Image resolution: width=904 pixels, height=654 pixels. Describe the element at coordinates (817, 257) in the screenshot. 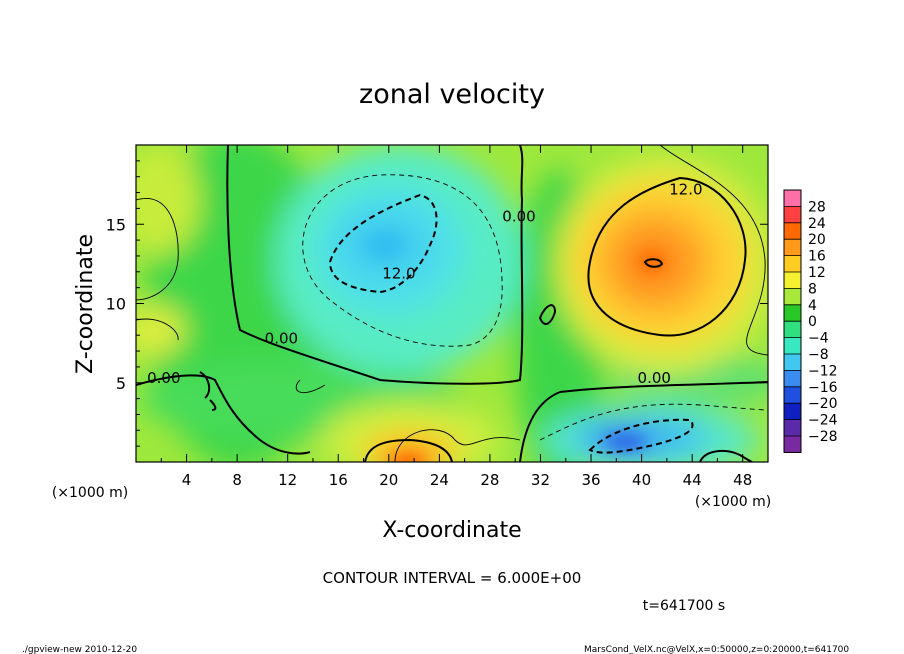

I see `colorbar-label: 16` at that location.